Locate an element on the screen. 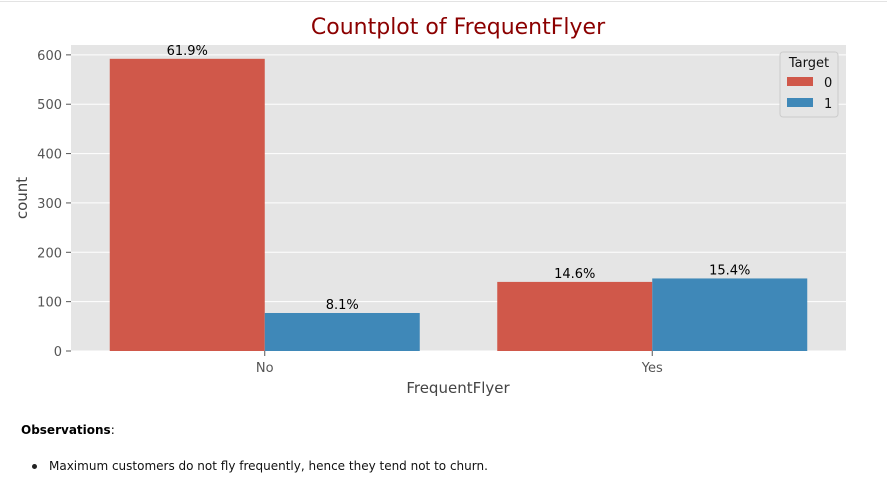 Image resolution: width=887 pixels, height=478 pixels. observations-heading: Observations: is located at coordinates (68, 430).